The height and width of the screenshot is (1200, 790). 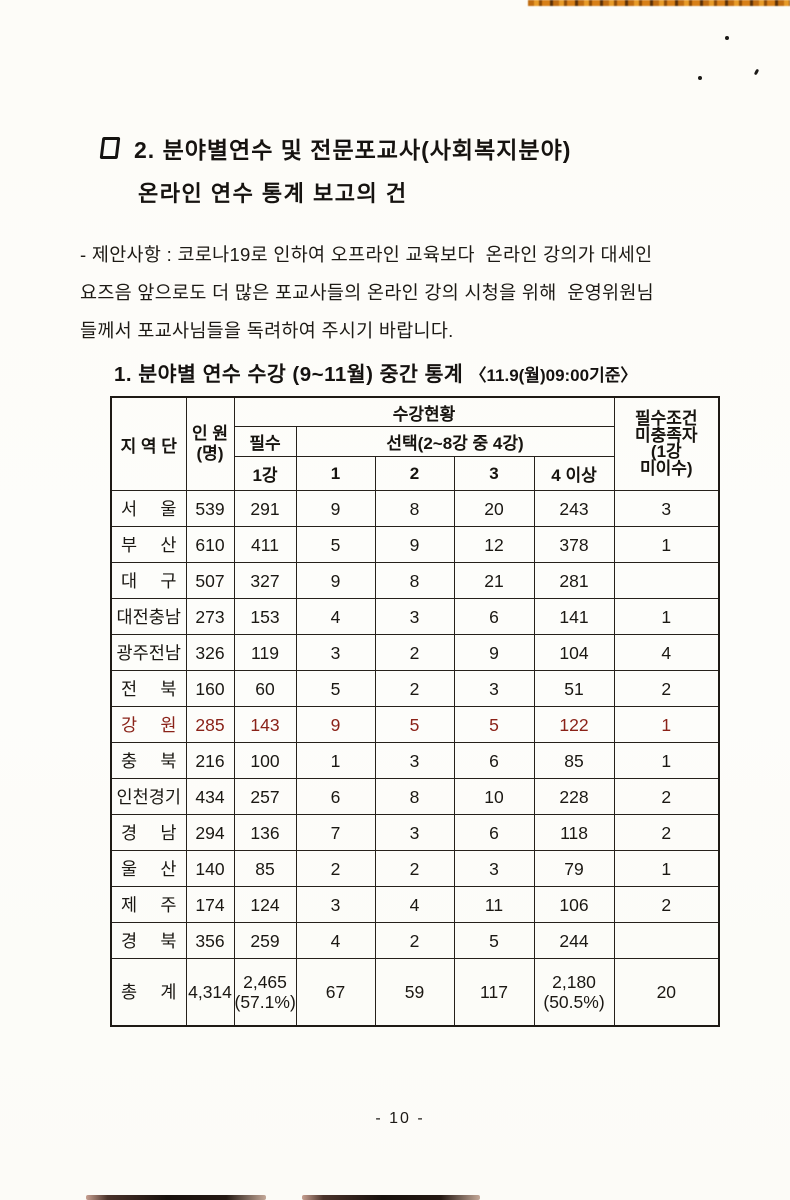 I want to click on table-row: 경 남 294 136 7 3 6 118 2, so click(x=415, y=832).